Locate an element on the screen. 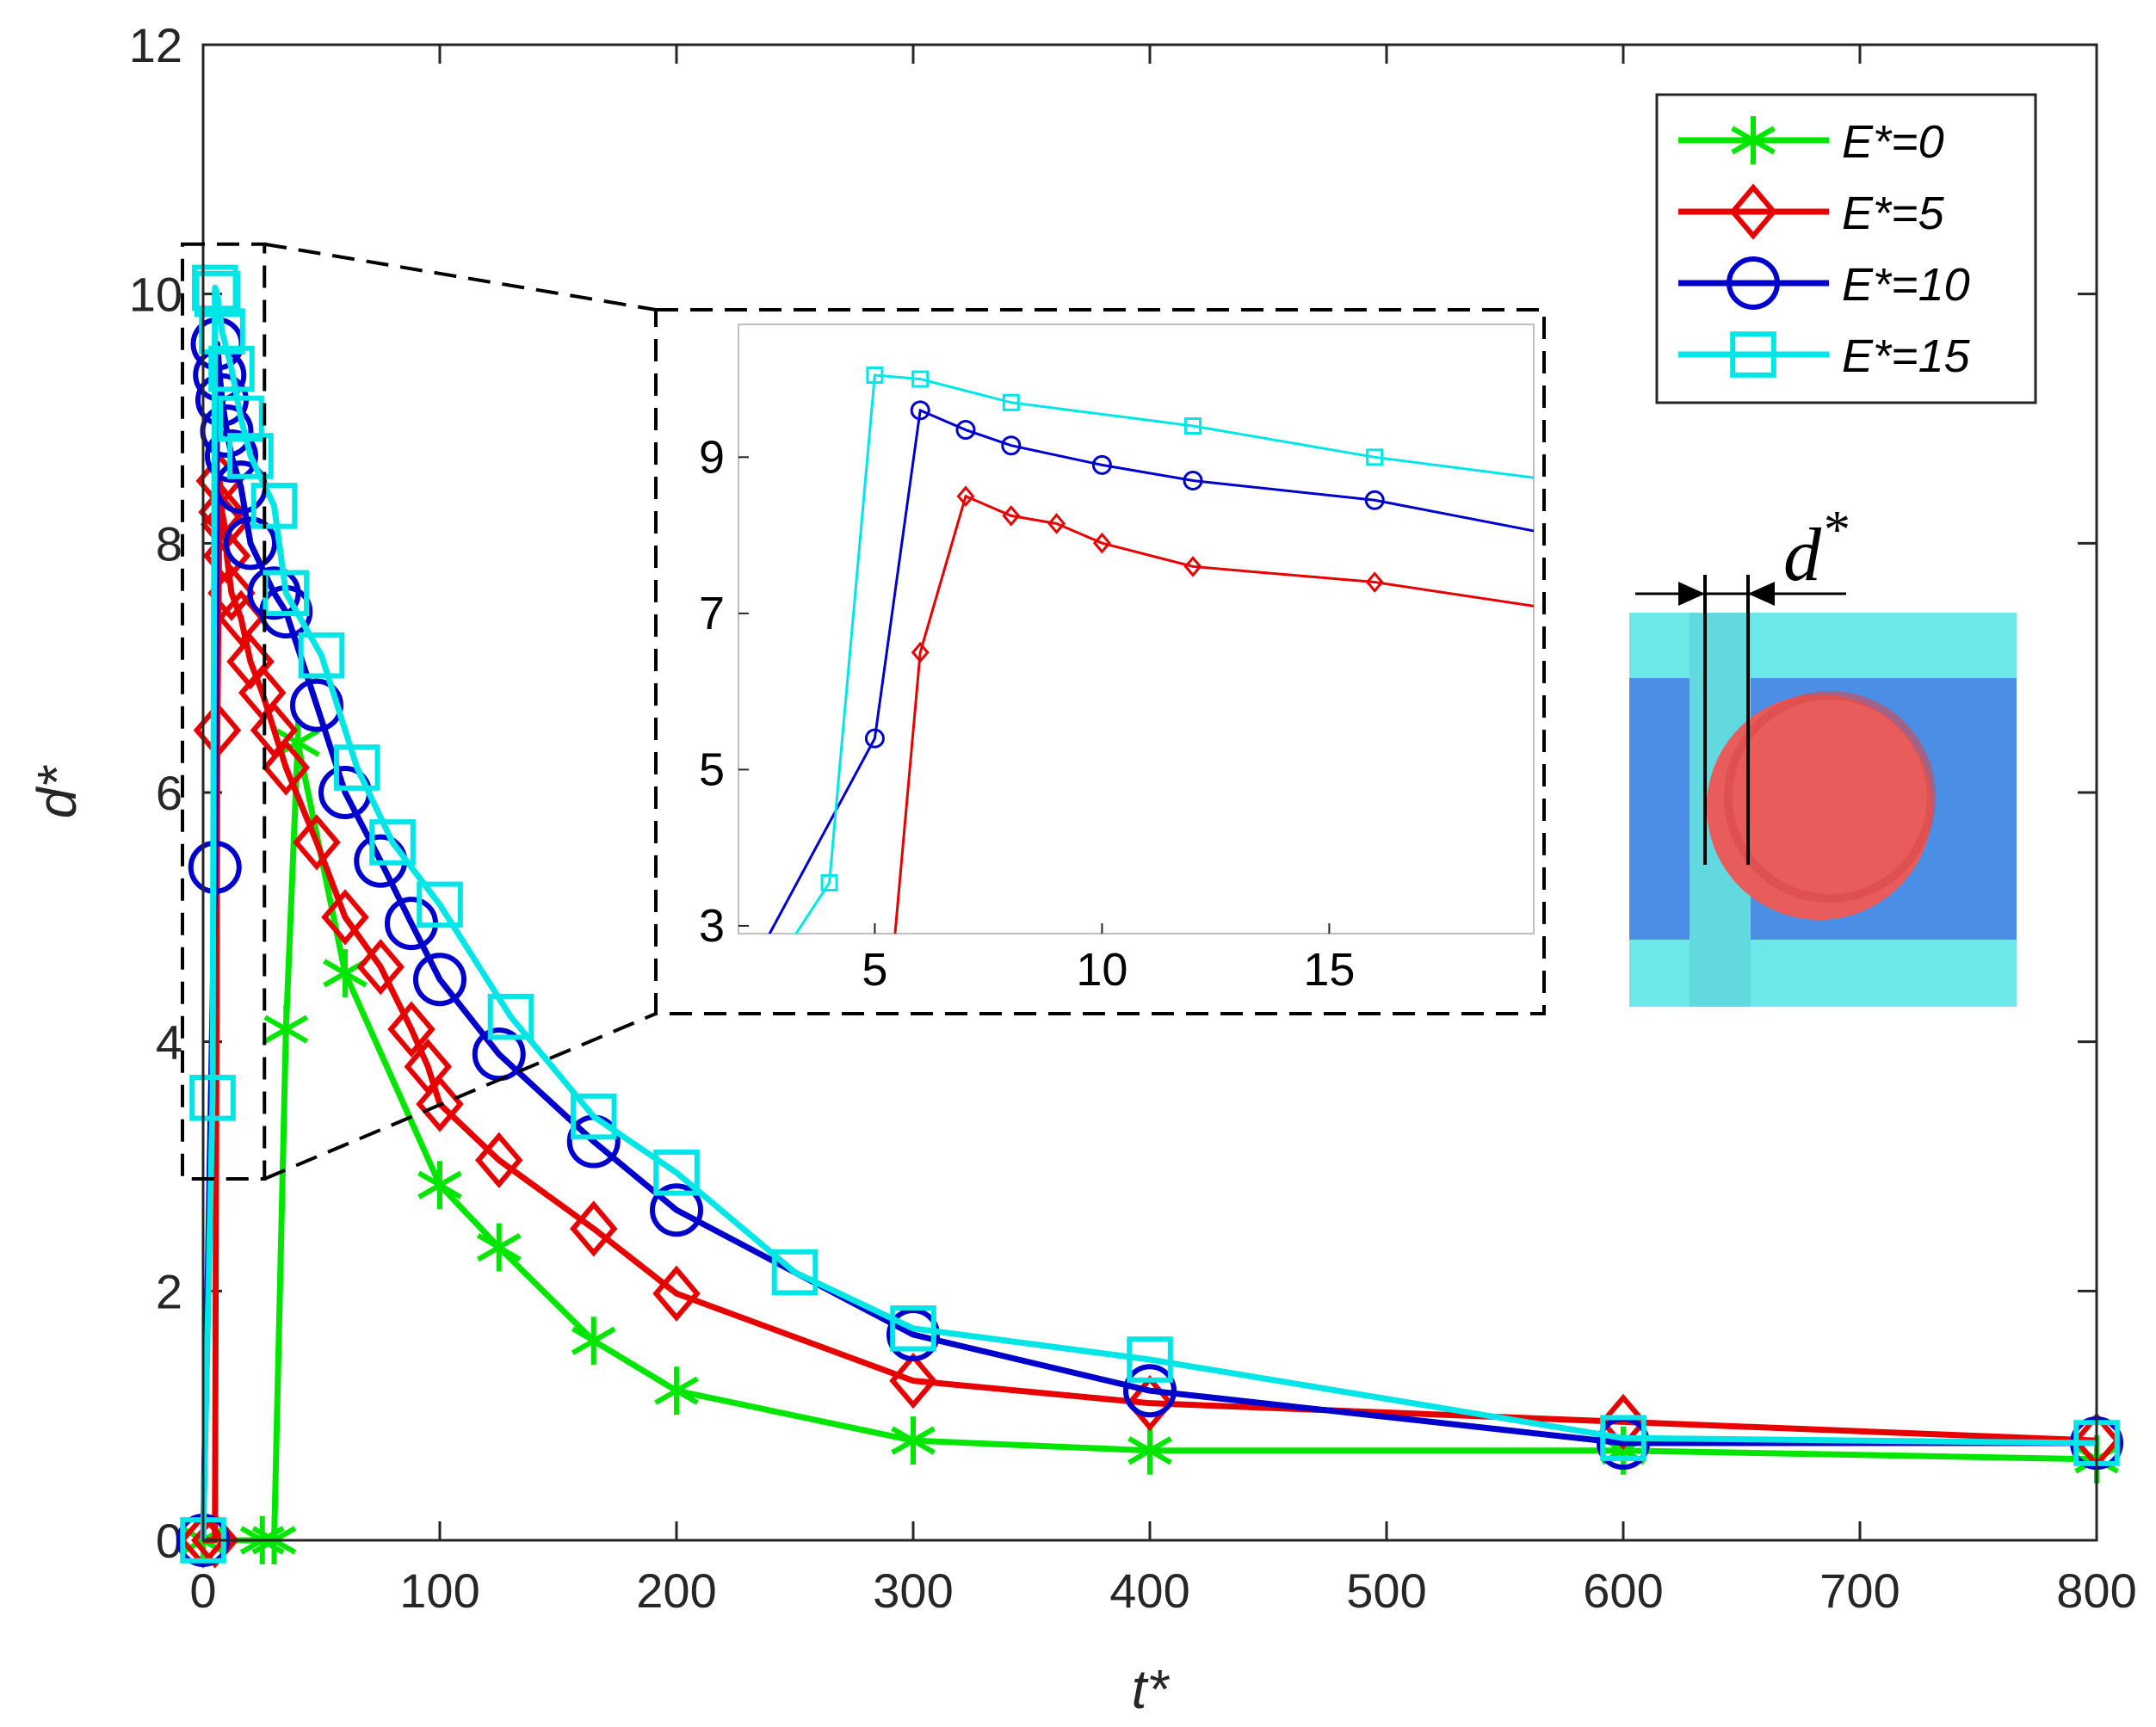 Image resolution: width=2156 pixels, height=1727 pixels. x-tick-labels: 0 100 200 300 400 500 600 700 800 is located at coordinates (1162, 1591).